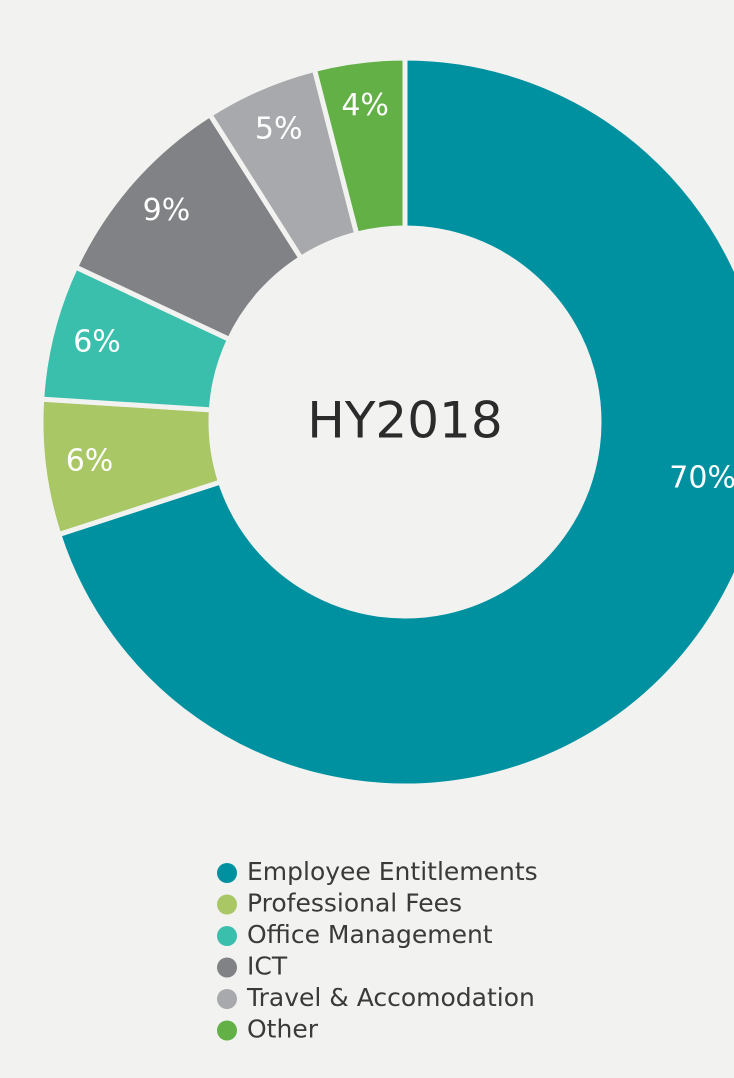 This screenshot has height=1078, width=734. I want to click on center-label: HY2018, so click(404, 421).